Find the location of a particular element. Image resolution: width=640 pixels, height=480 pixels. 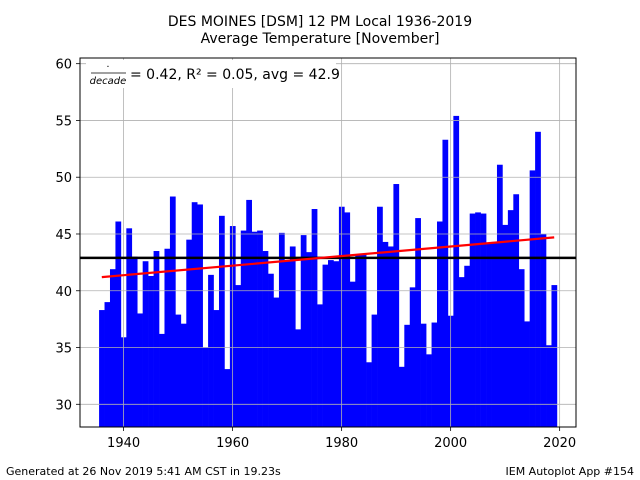

bar-1971 is located at coordinates (292, 336).